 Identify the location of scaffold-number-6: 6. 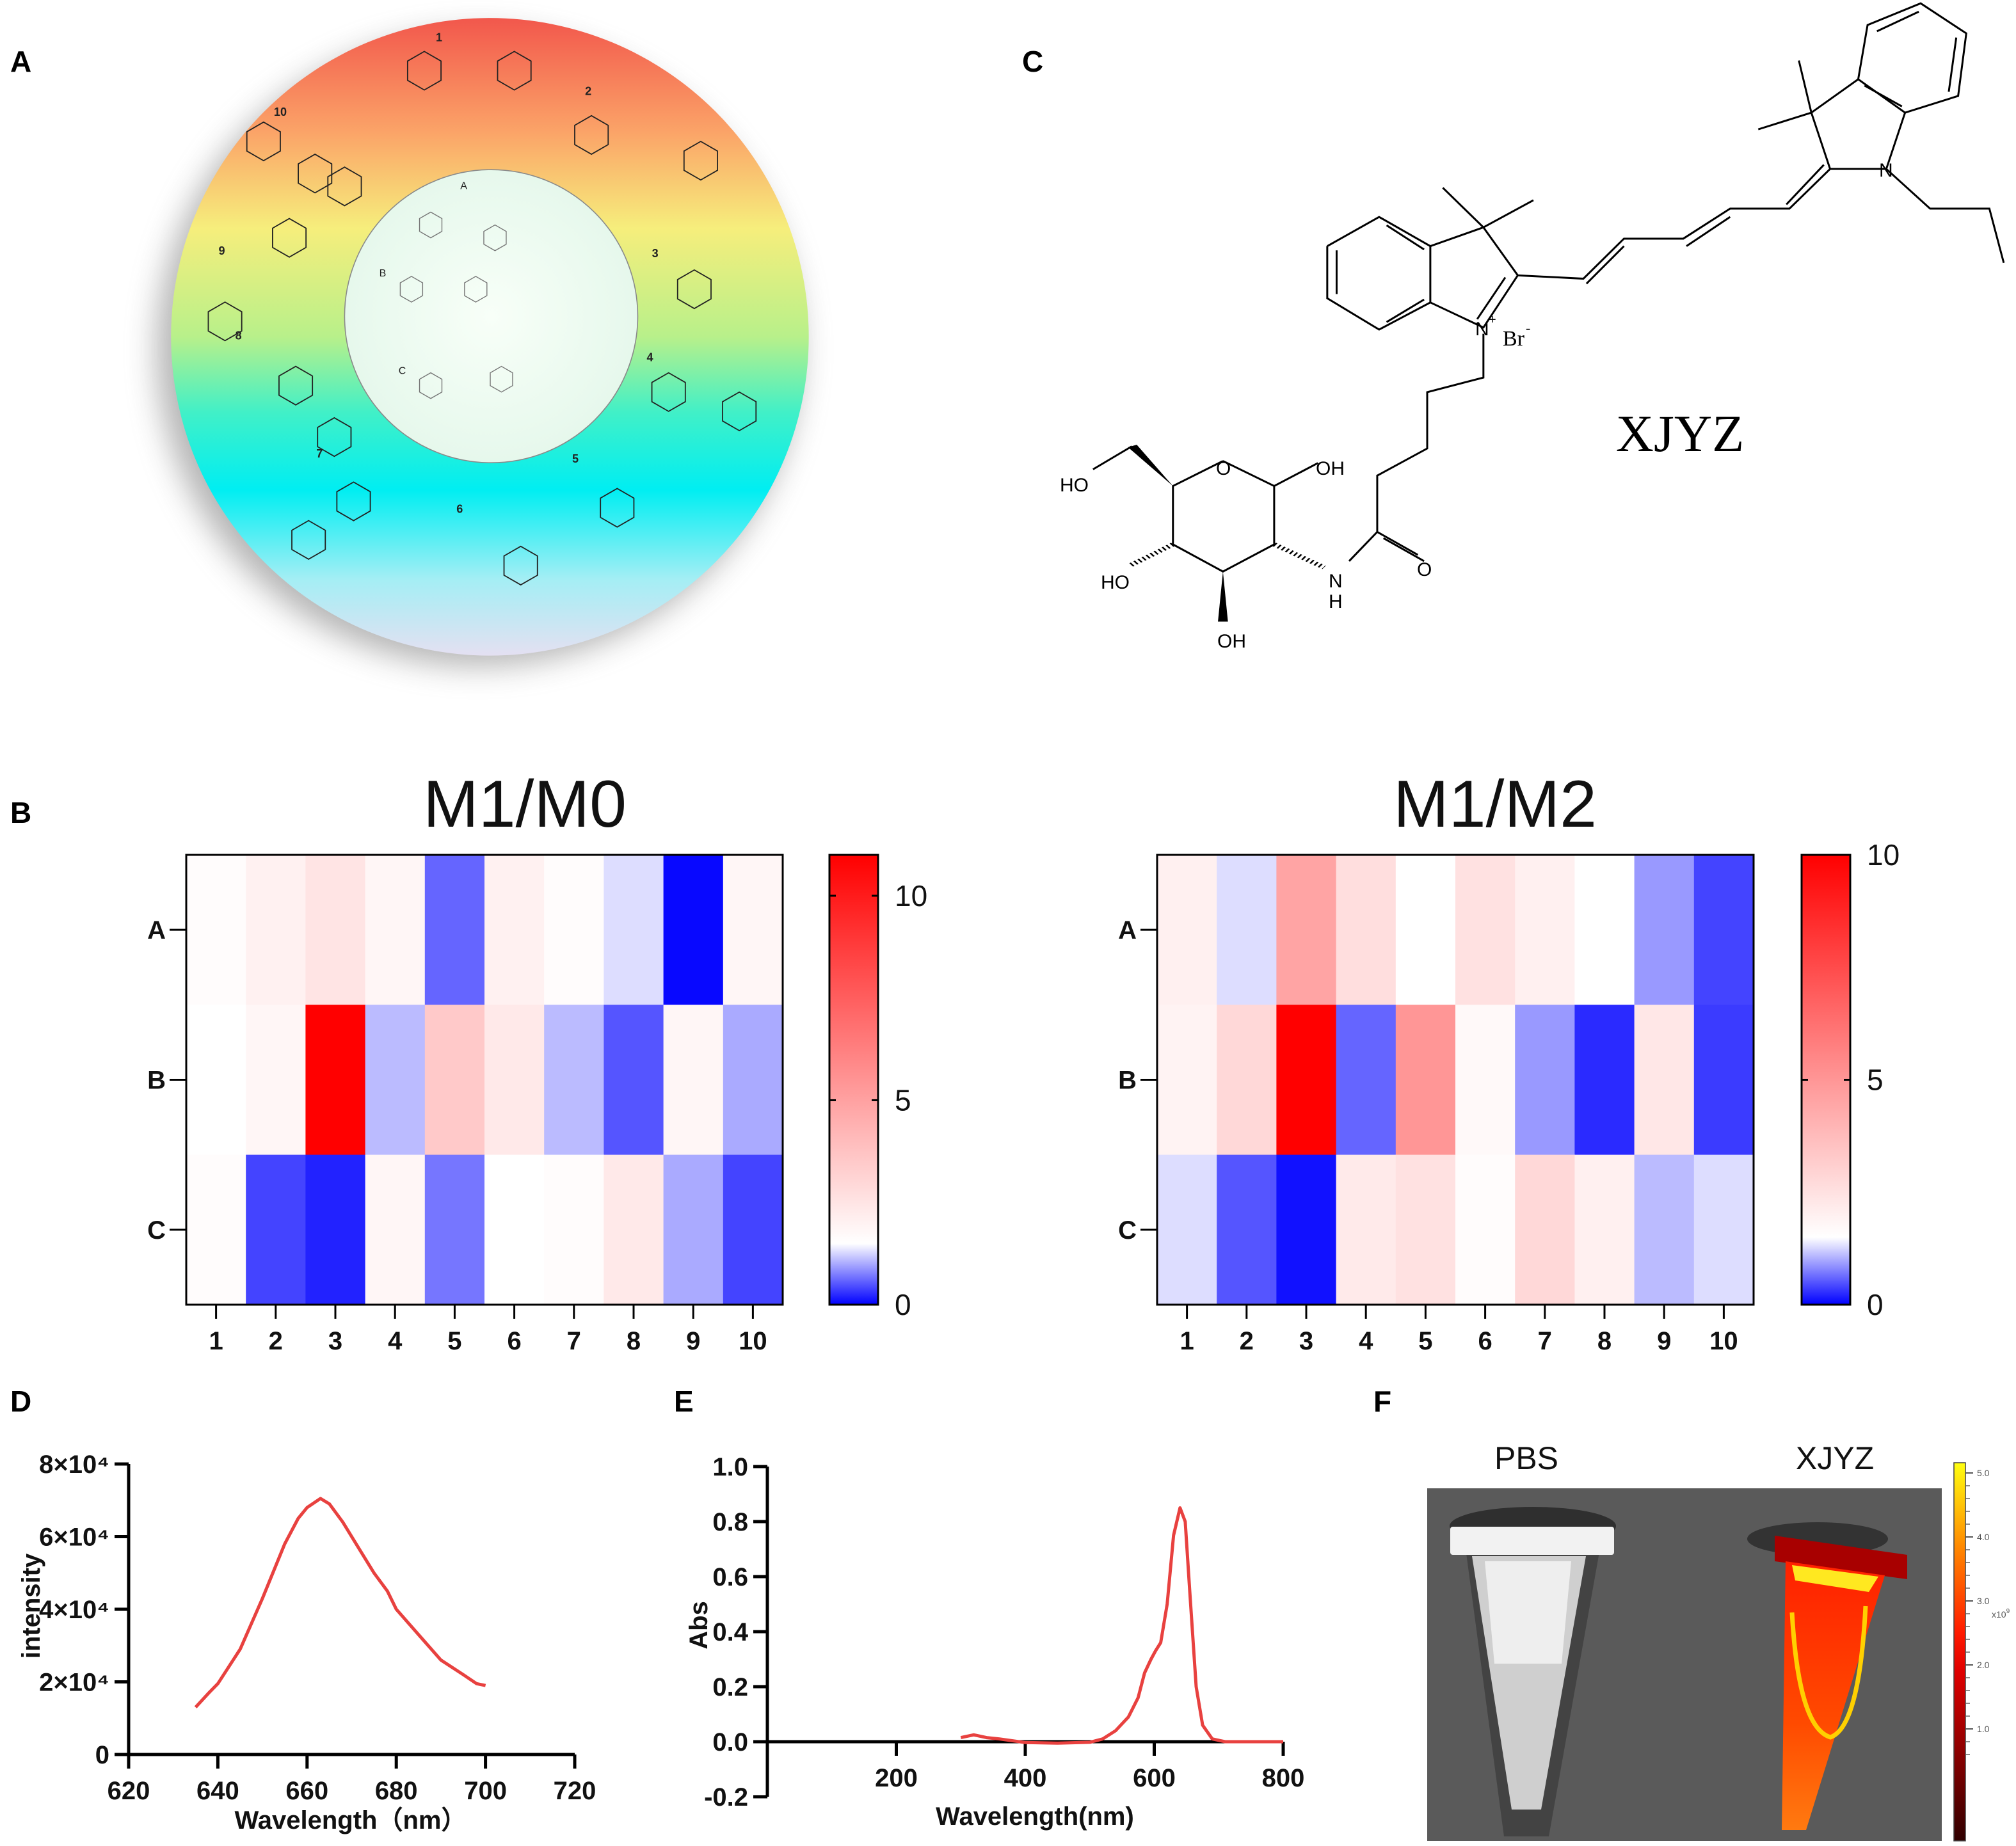
(459, 509).